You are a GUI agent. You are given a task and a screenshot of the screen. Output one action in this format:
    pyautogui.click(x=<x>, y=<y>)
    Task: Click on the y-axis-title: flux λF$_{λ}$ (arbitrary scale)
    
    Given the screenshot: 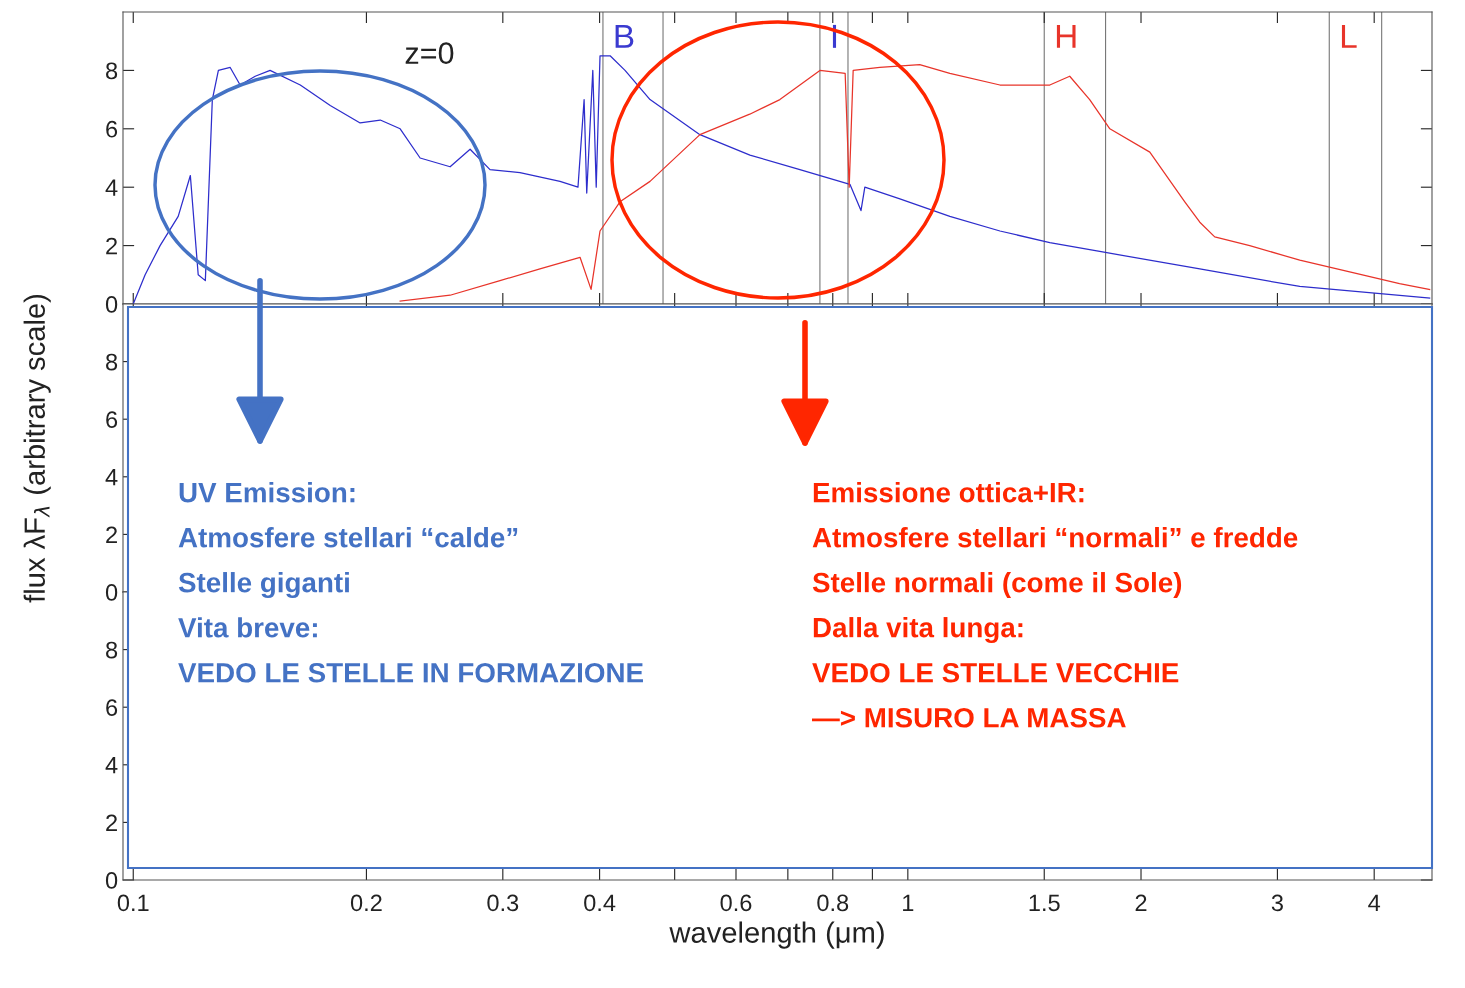 What is the action you would take?
    pyautogui.click(x=37, y=448)
    